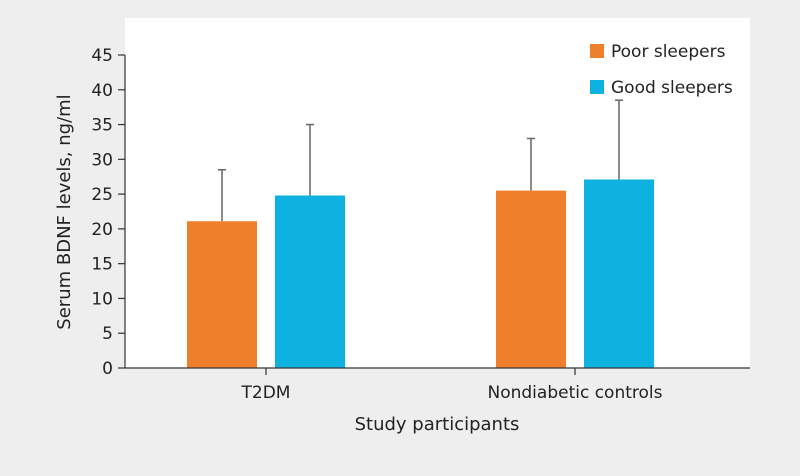 The width and height of the screenshot is (800, 476). What do you see at coordinates (102, 126) in the screenshot?
I see `y-tick-label: 35` at bounding box center [102, 126].